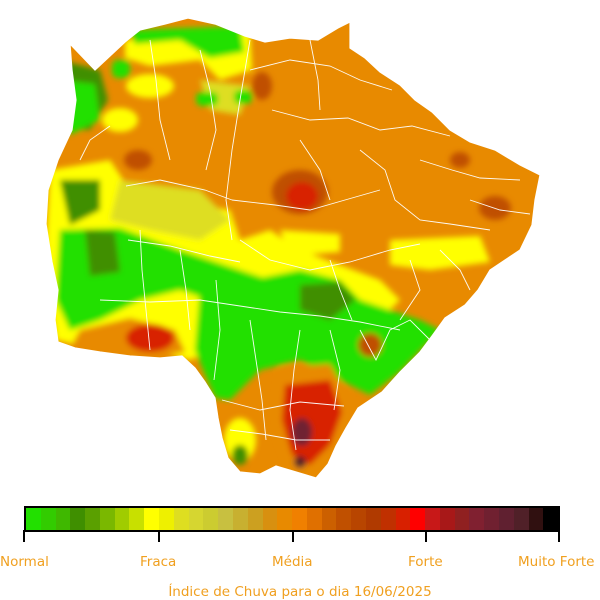  Describe the element at coordinates (440, 253) in the screenshot. I see `field-yellow-east` at that location.